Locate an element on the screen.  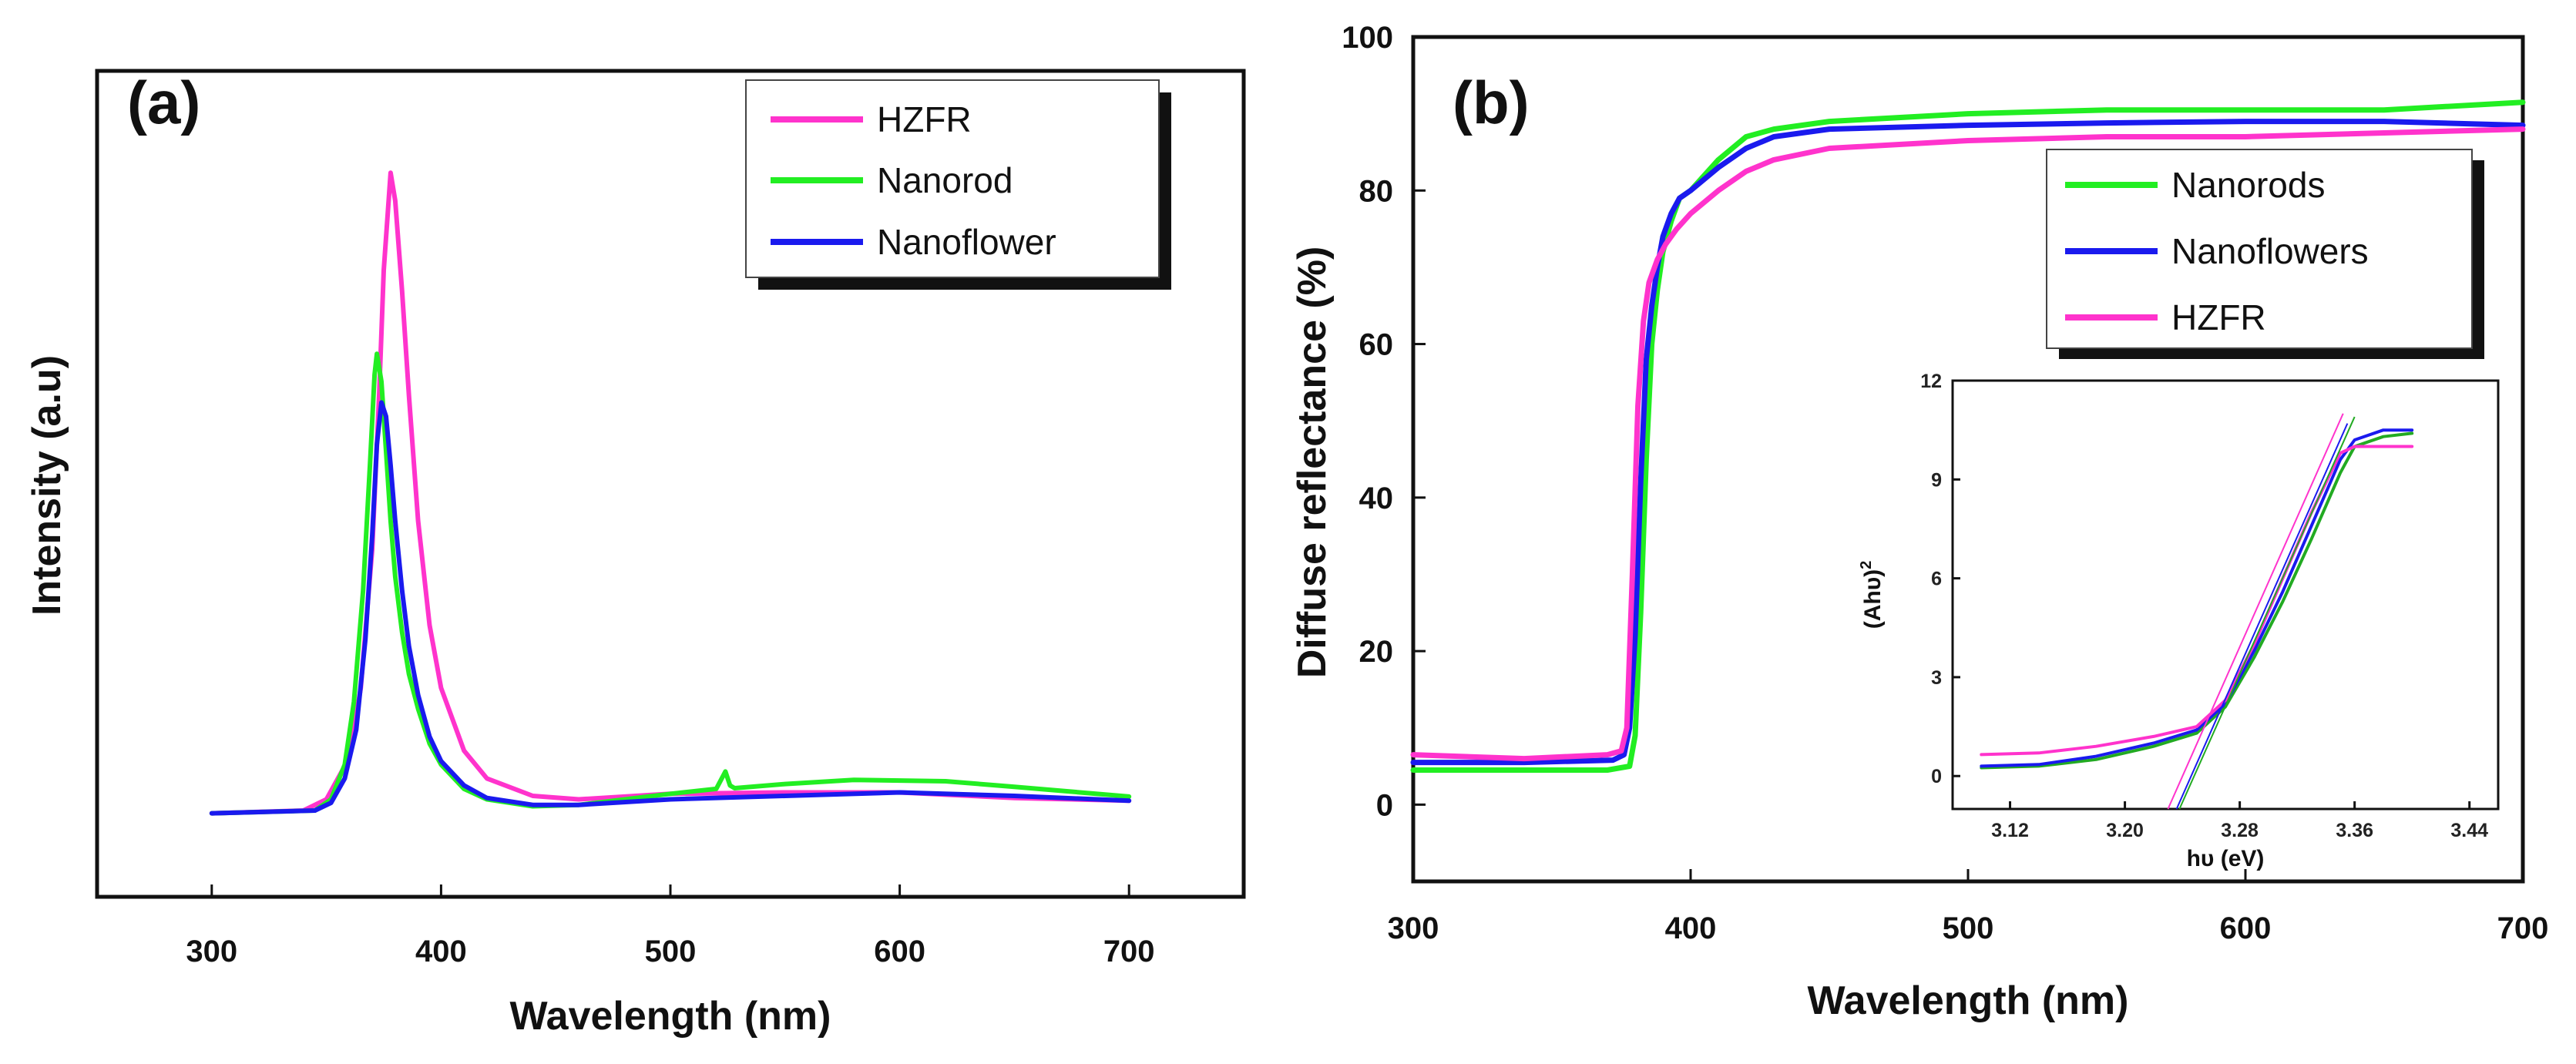
panel-b-y-ticks: 0 20 40 60 80 100 is located at coordinates (1384, 421).